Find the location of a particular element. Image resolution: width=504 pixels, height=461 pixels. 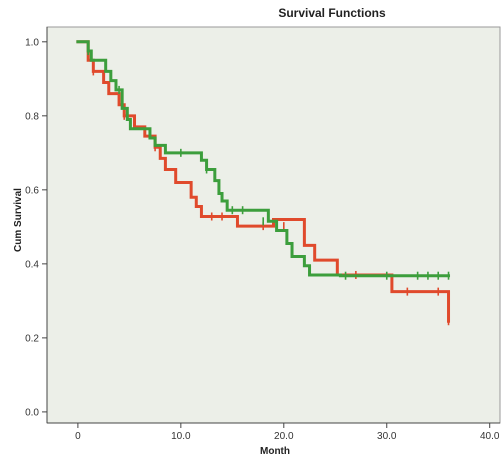

y-tick-label: 0.4 is located at coordinates (32, 264).